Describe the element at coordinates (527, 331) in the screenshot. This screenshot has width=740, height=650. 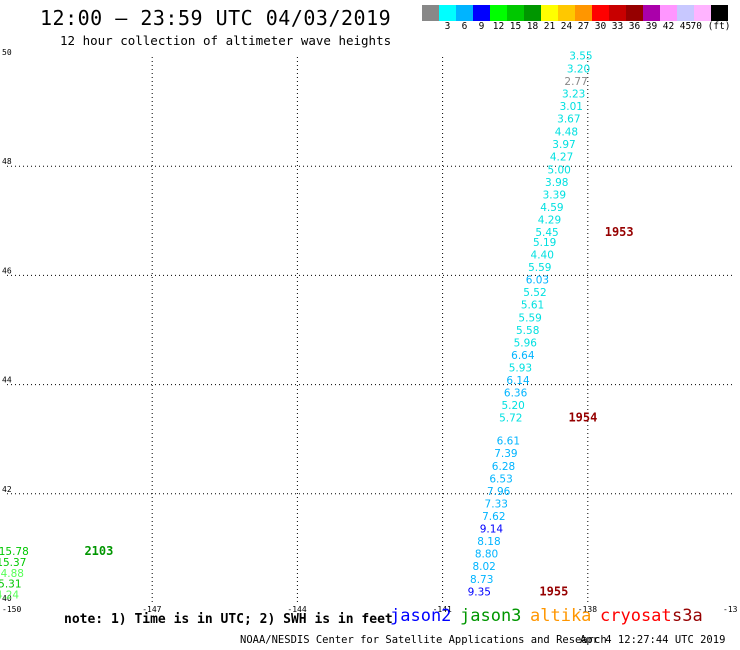
I see `wave-height-value: 5.58` at that location.